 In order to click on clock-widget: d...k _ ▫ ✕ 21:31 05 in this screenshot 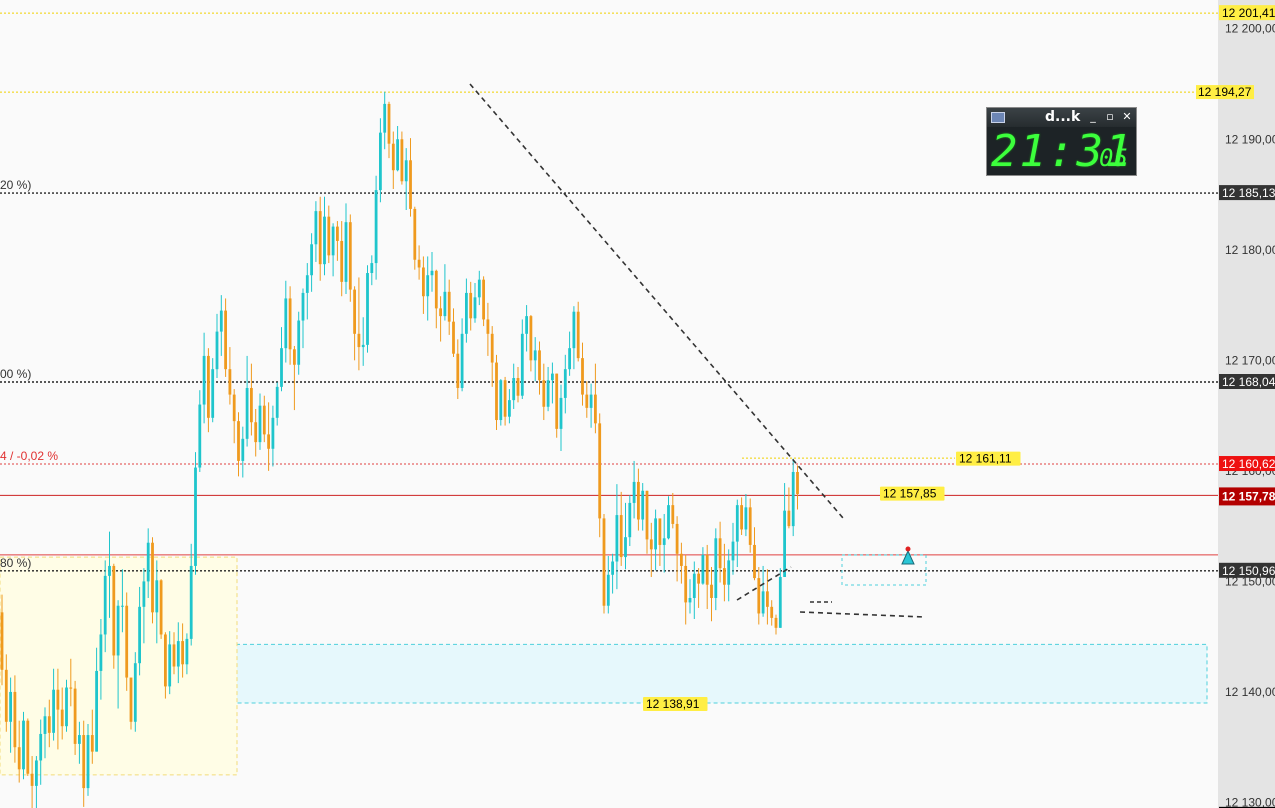, I will do `click(1061, 141)`.